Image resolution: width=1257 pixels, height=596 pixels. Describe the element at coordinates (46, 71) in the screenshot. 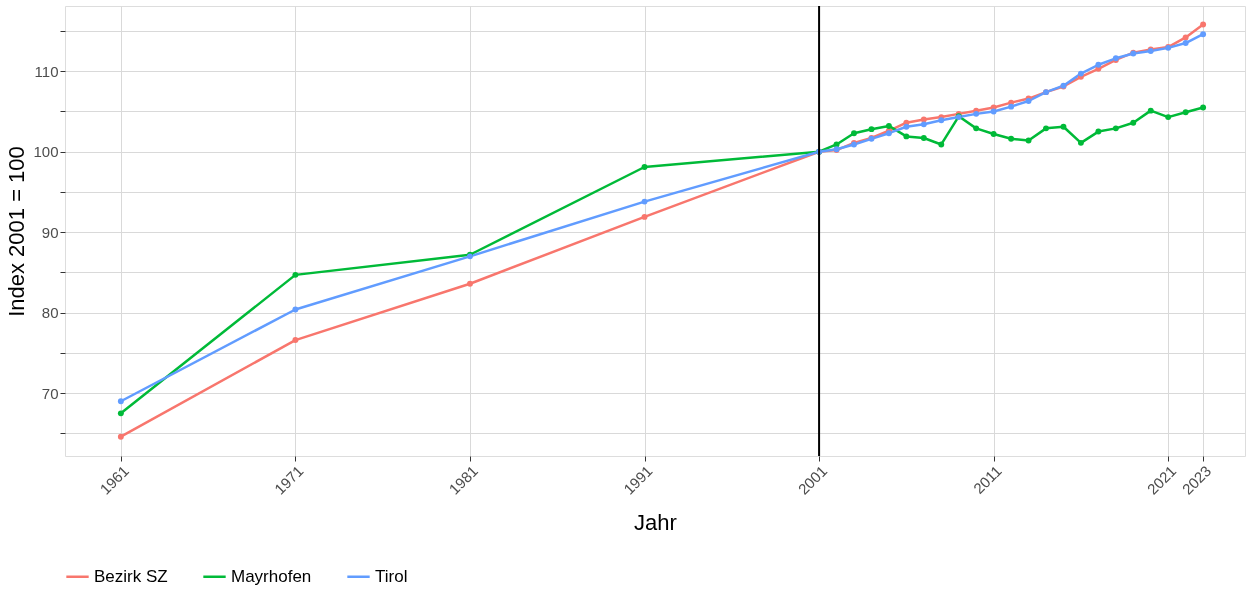

I see `y-tick-label: 110` at that location.